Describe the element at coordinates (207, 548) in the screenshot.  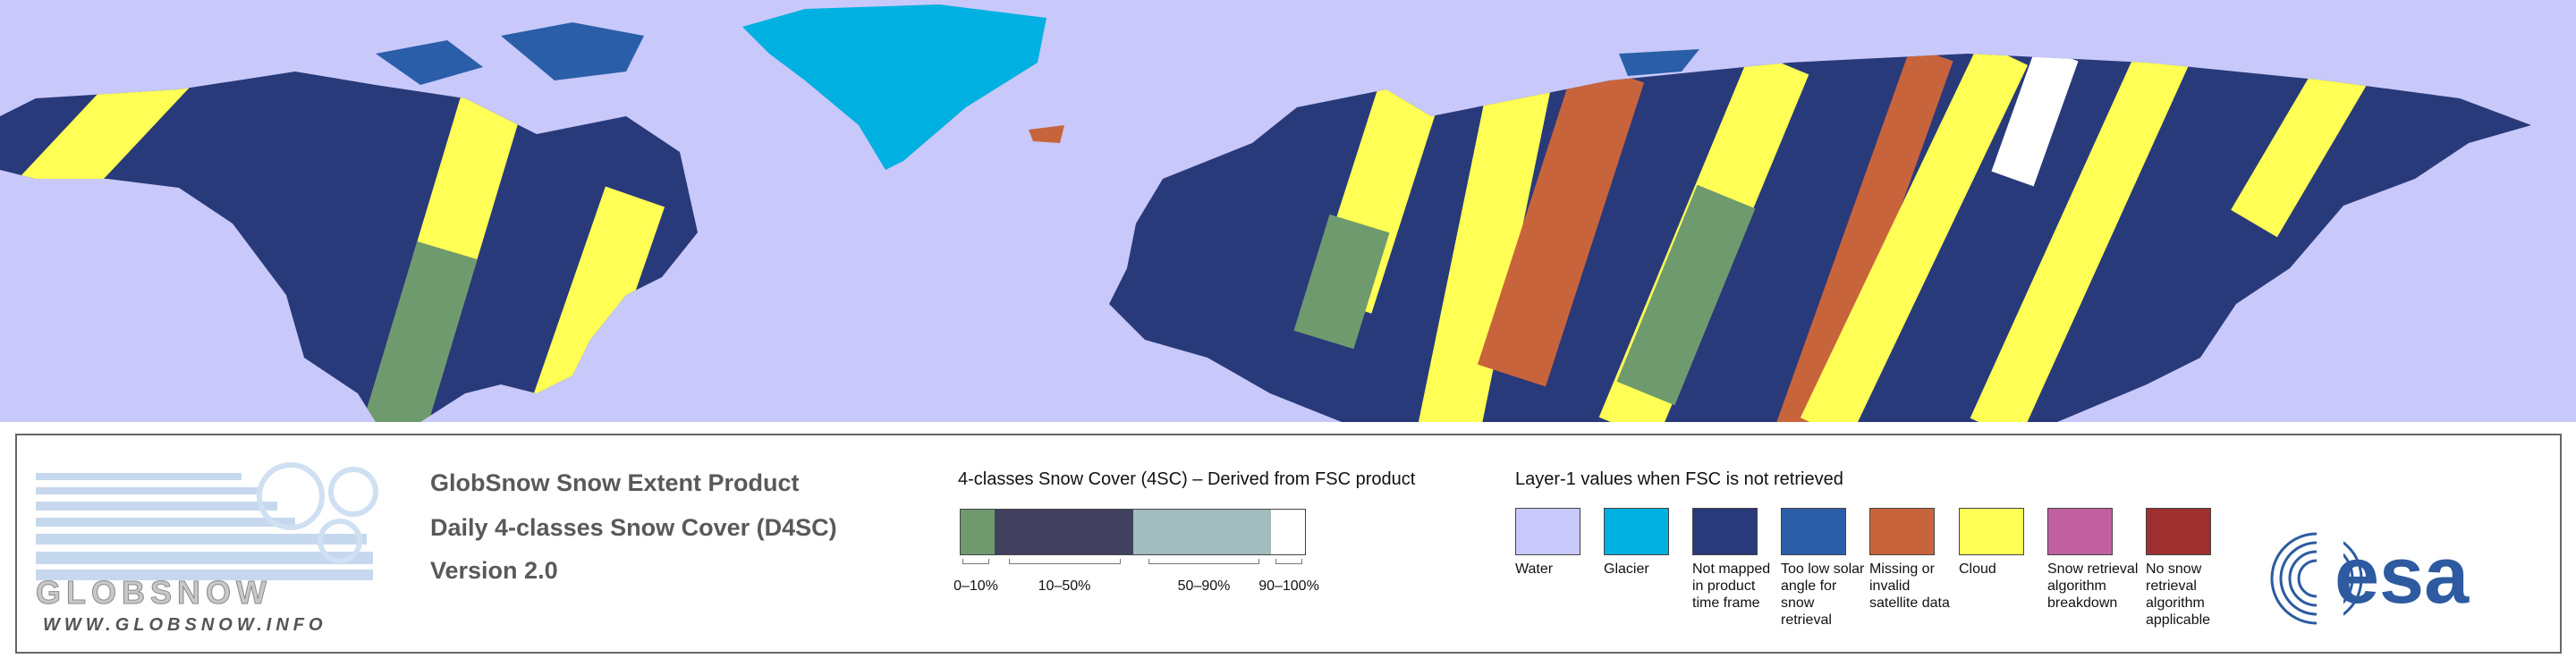
I see `globsnow-logo: GLOBSNOW WWW.GLOBSNOW.INFO` at that location.